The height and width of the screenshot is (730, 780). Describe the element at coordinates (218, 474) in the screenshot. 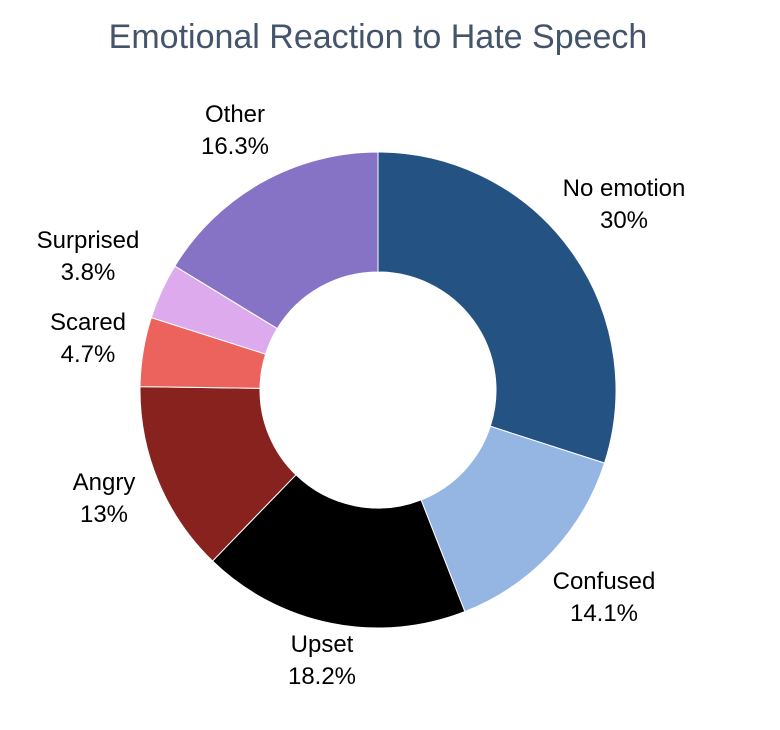

I see `slice-angry` at that location.